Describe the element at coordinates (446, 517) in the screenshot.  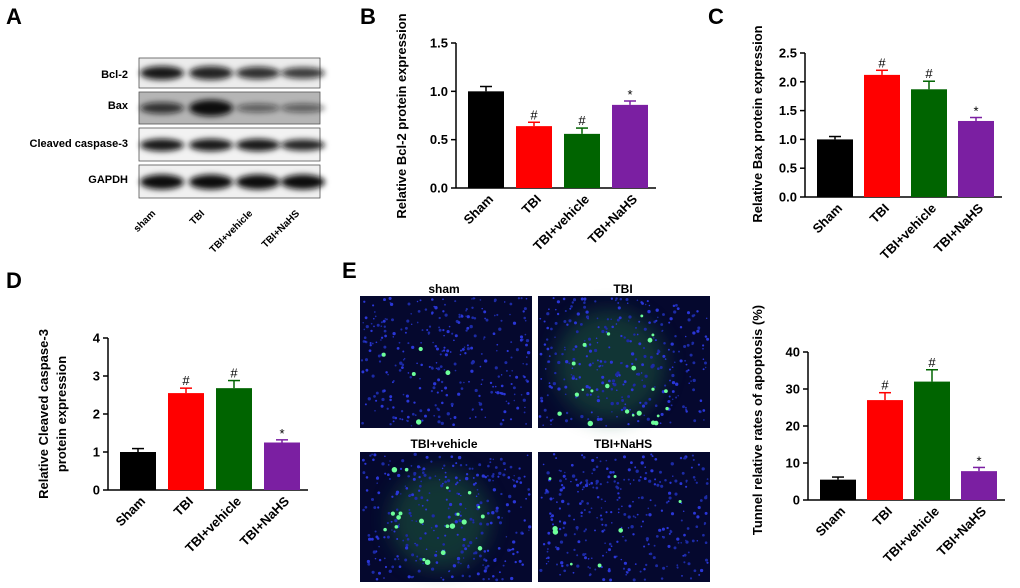
I see `micrograph` at that location.